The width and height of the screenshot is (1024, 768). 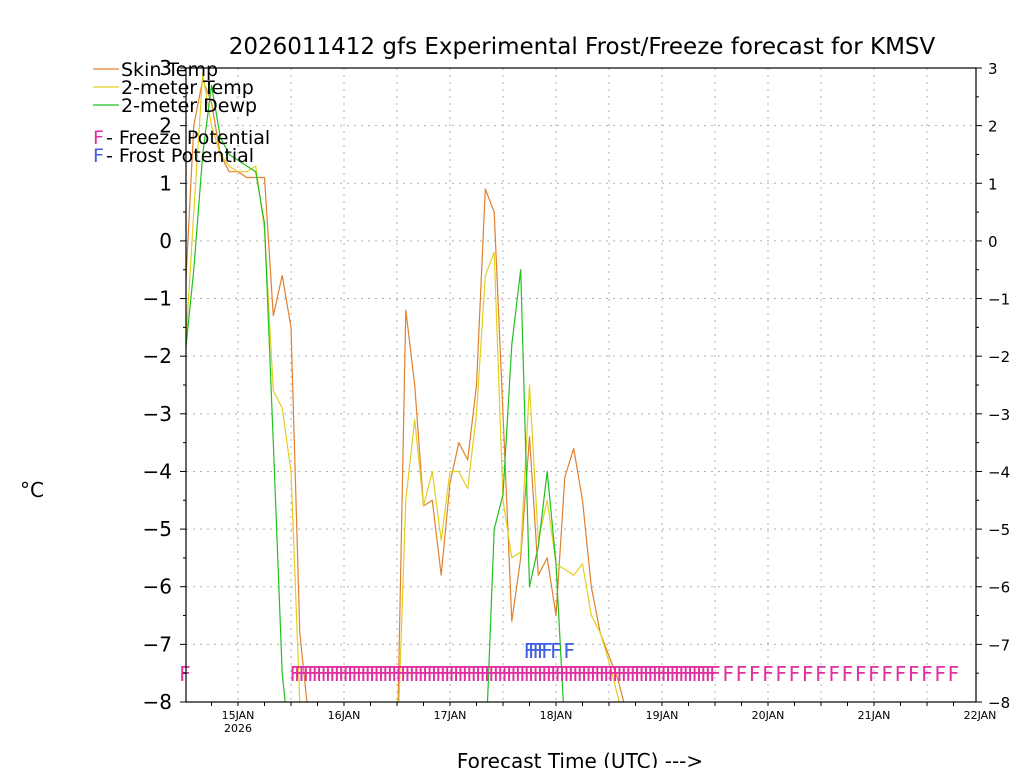 What do you see at coordinates (157, 471) in the screenshot?
I see `y-tick-label: −4` at bounding box center [157, 471].